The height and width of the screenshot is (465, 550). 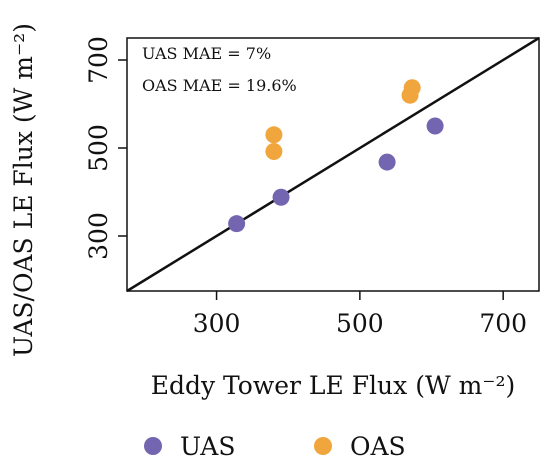 What do you see at coordinates (98, 148) in the screenshot?
I see `y-tick-label: 500` at bounding box center [98, 148].